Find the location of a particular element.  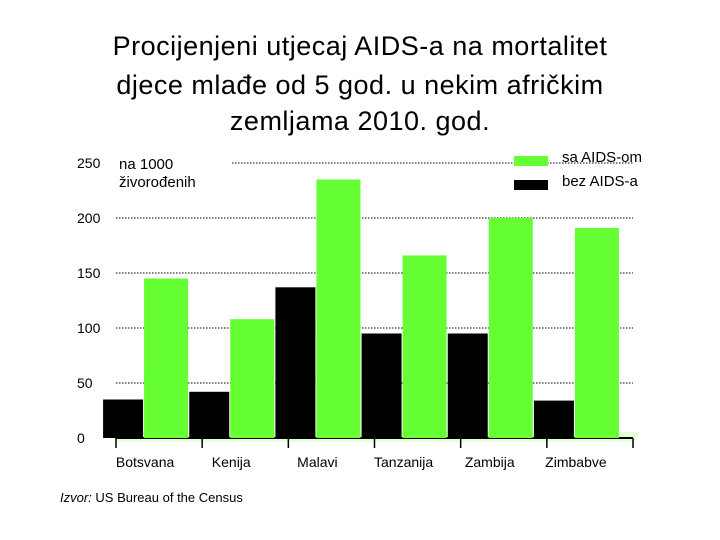

legend-label-2: bez AIDS-a is located at coordinates (600, 181).